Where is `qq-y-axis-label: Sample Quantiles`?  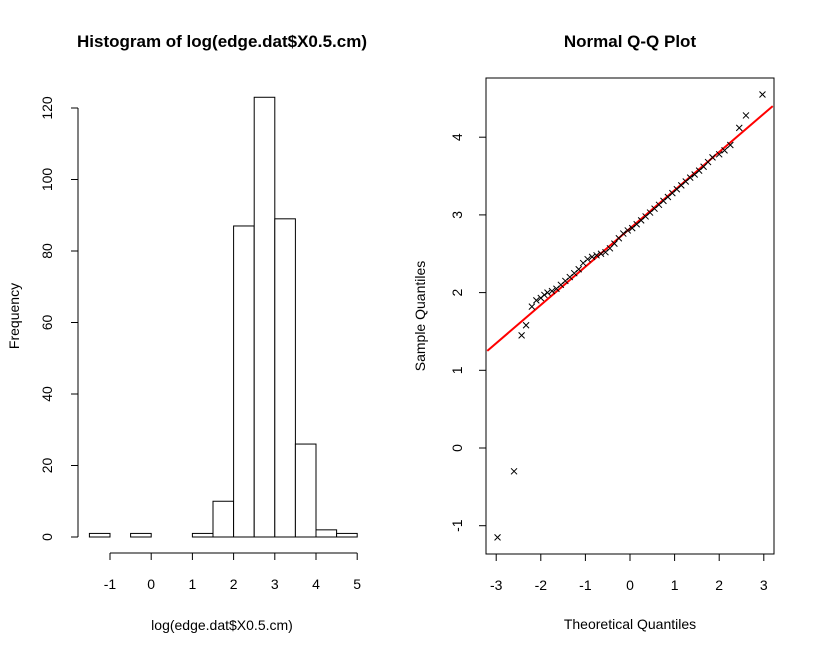
qq-y-axis-label: Sample Quantiles is located at coordinates (420, 316).